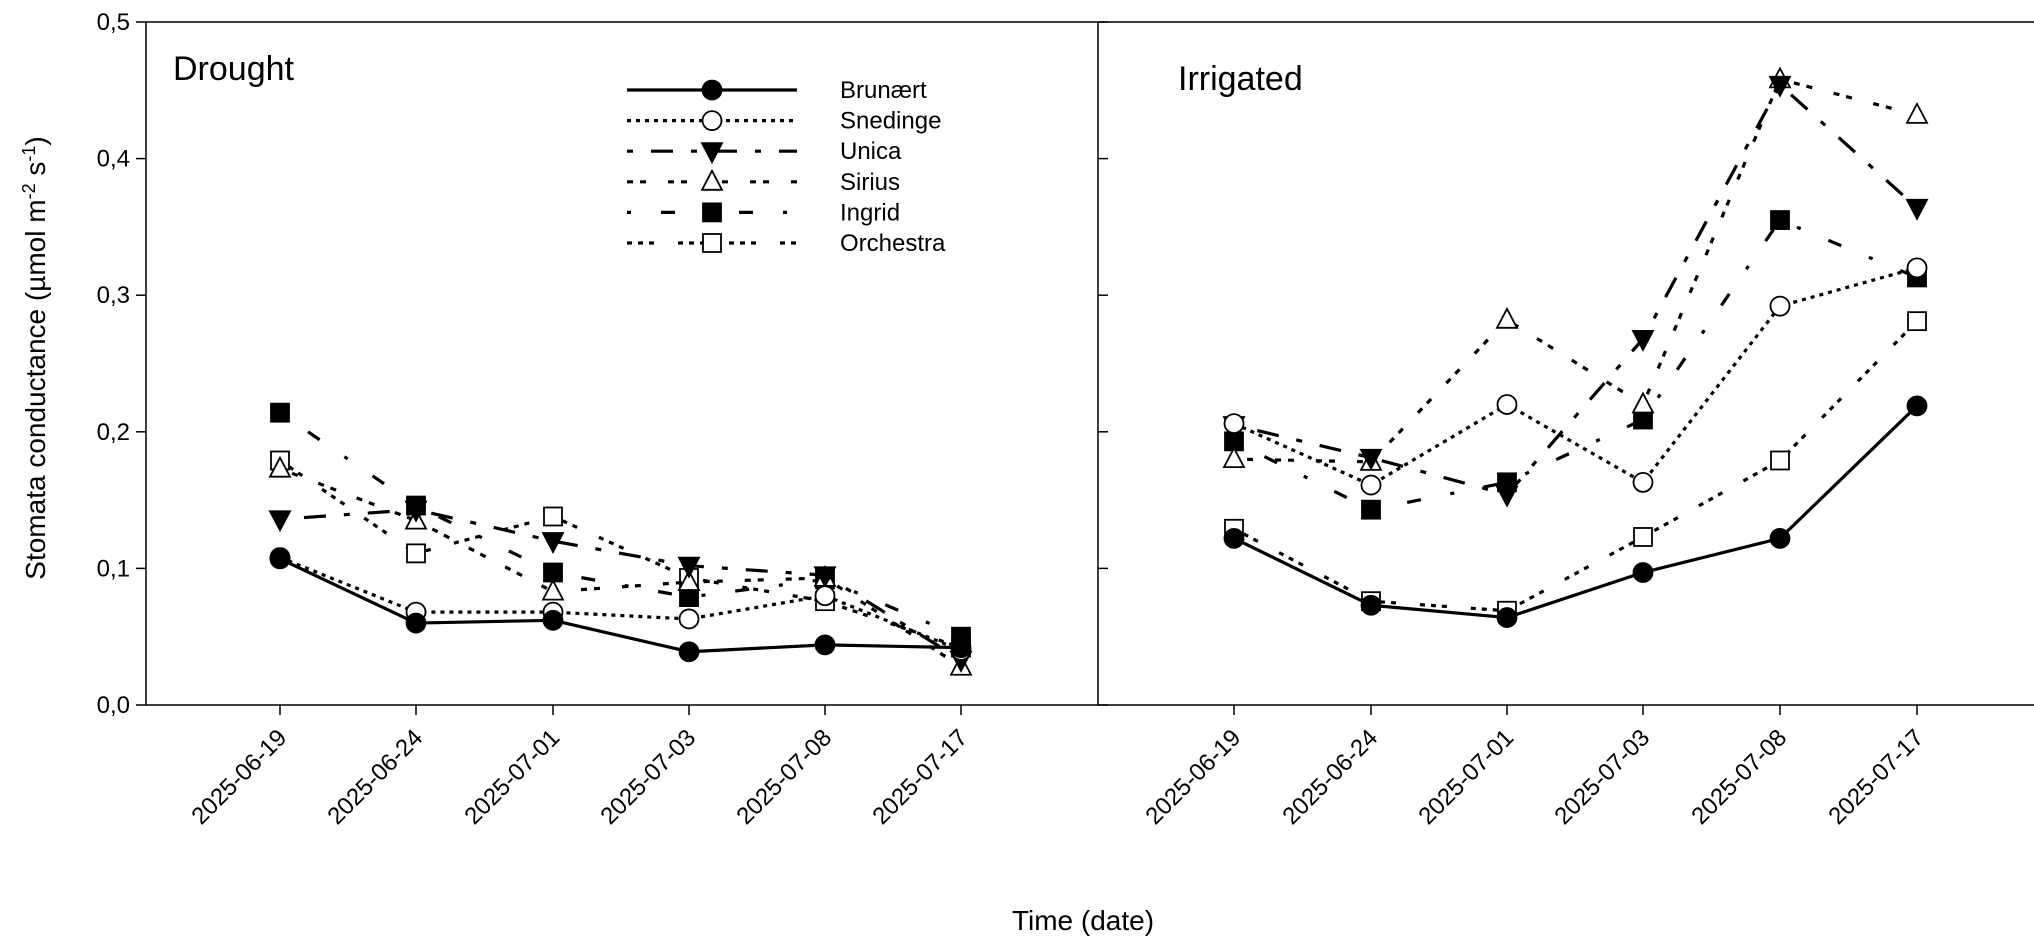  Describe the element at coordinates (113, 159) in the screenshot. I see `y-tick-label: 0,4` at that location.